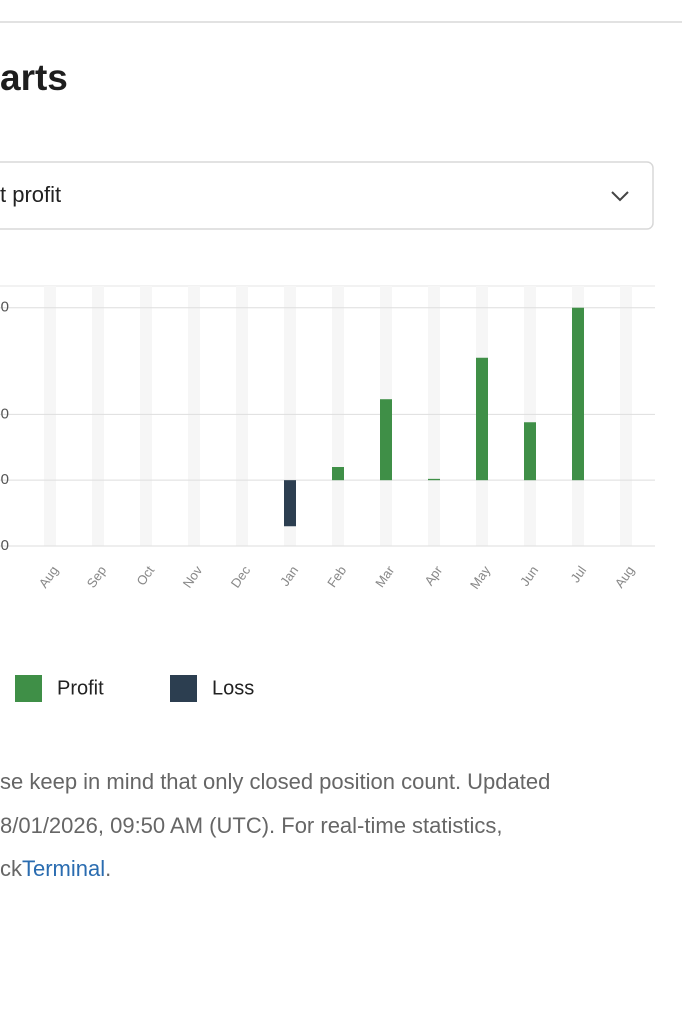 This screenshot has width=682, height=1024. I want to click on x-tick-label: Mar, so click(385, 576).